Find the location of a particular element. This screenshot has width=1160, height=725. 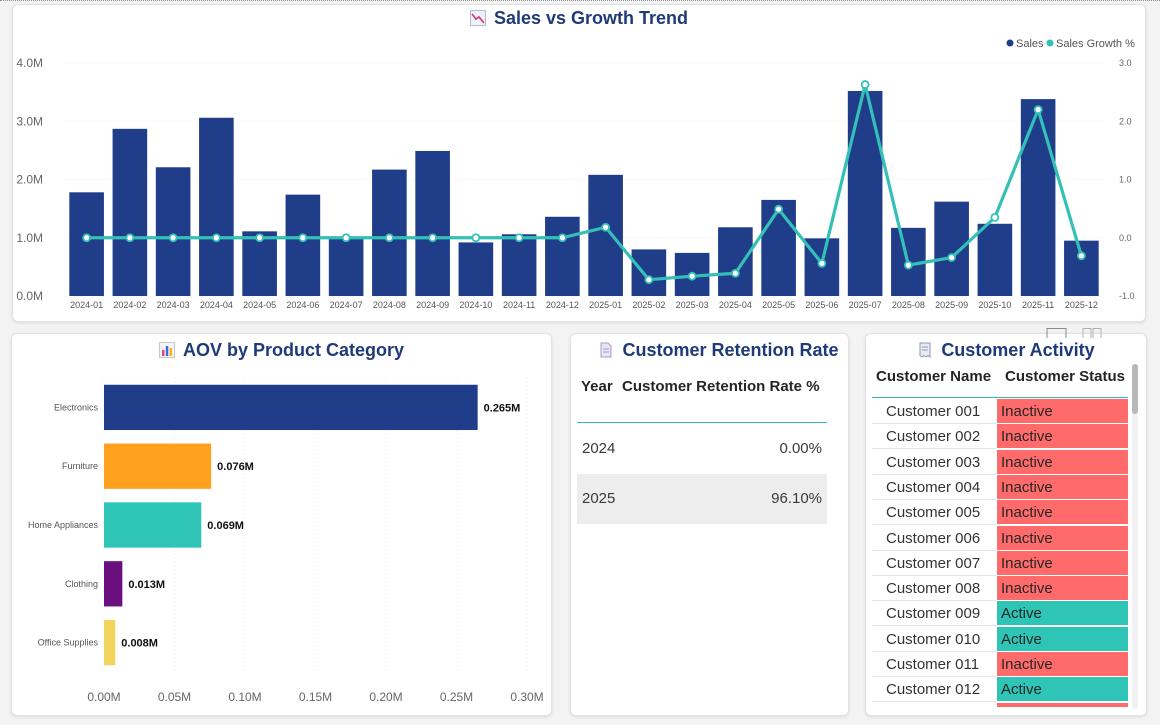

aov-title: AOV by Product Category is located at coordinates (293, 350).